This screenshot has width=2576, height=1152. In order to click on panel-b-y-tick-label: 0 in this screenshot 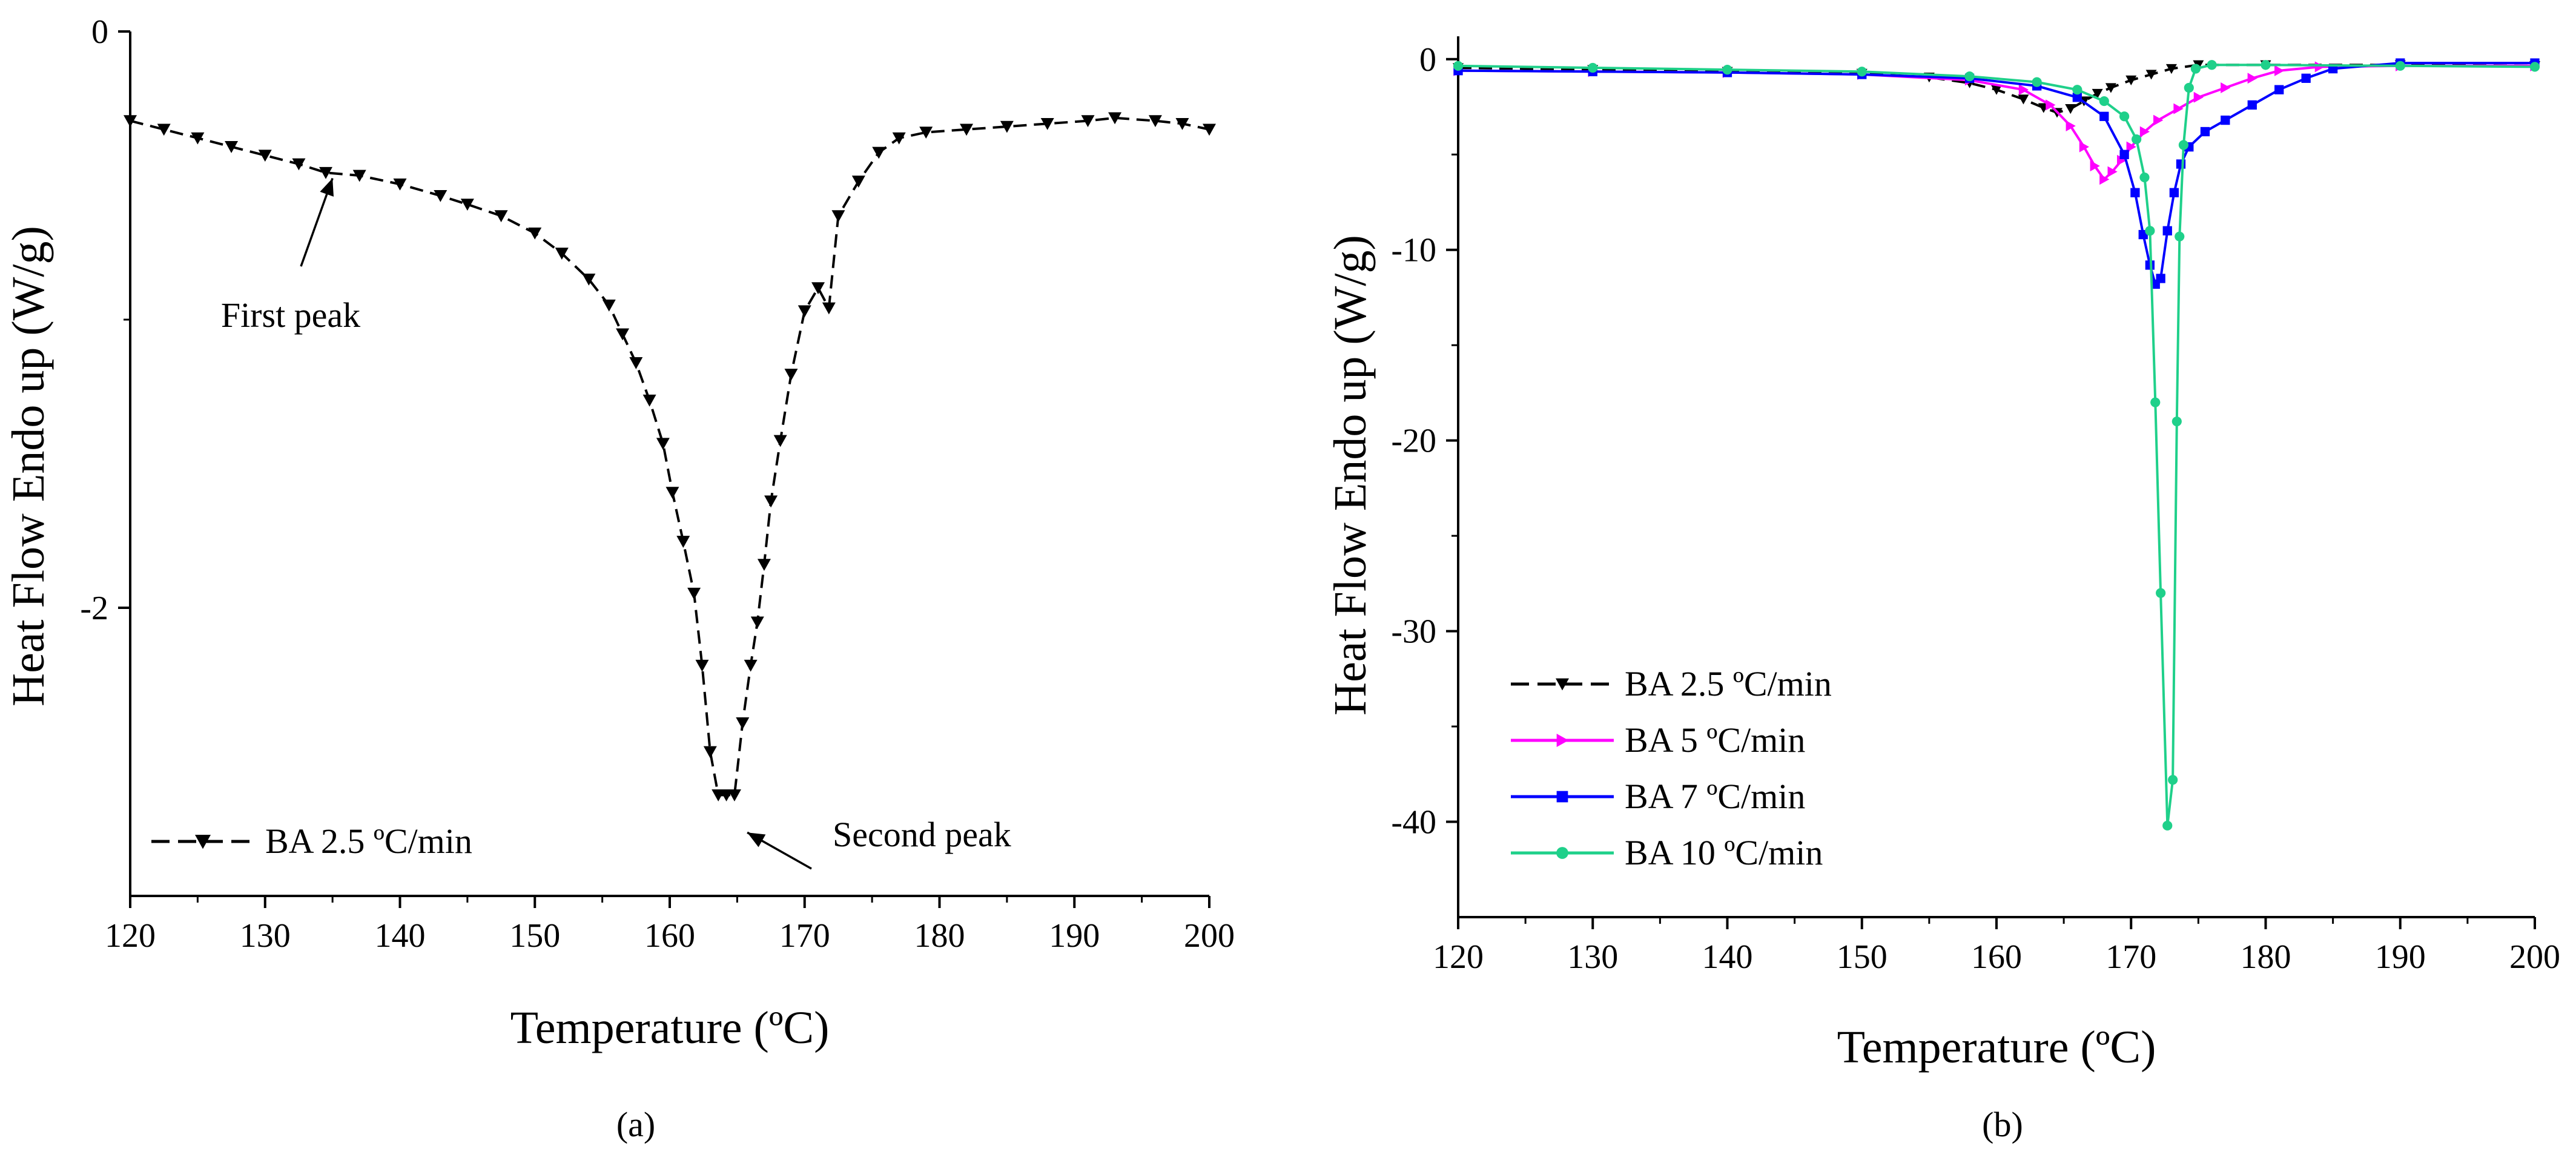, I will do `click(1427, 60)`.